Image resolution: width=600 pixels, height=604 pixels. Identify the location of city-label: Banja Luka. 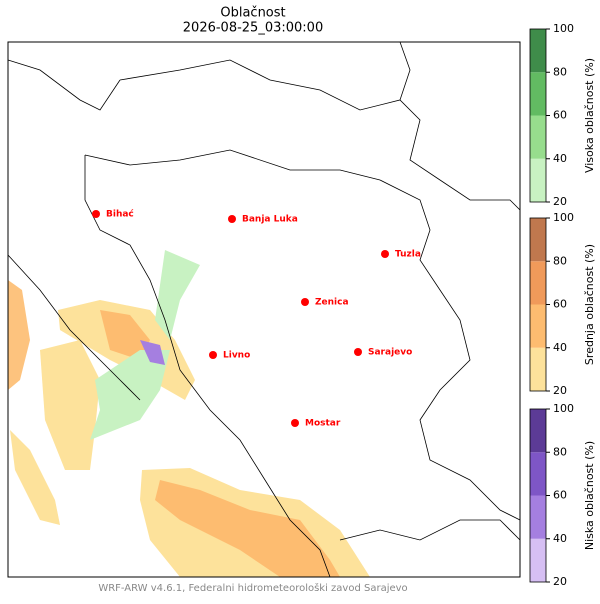
(270, 220).